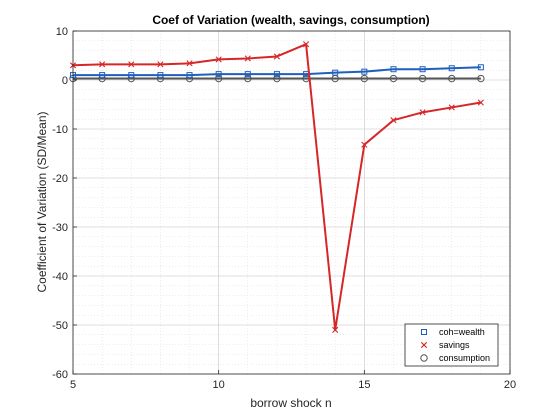 The image size is (560, 420). What do you see at coordinates (219, 385) in the screenshot?
I see `x-tick-label: 10` at bounding box center [219, 385].